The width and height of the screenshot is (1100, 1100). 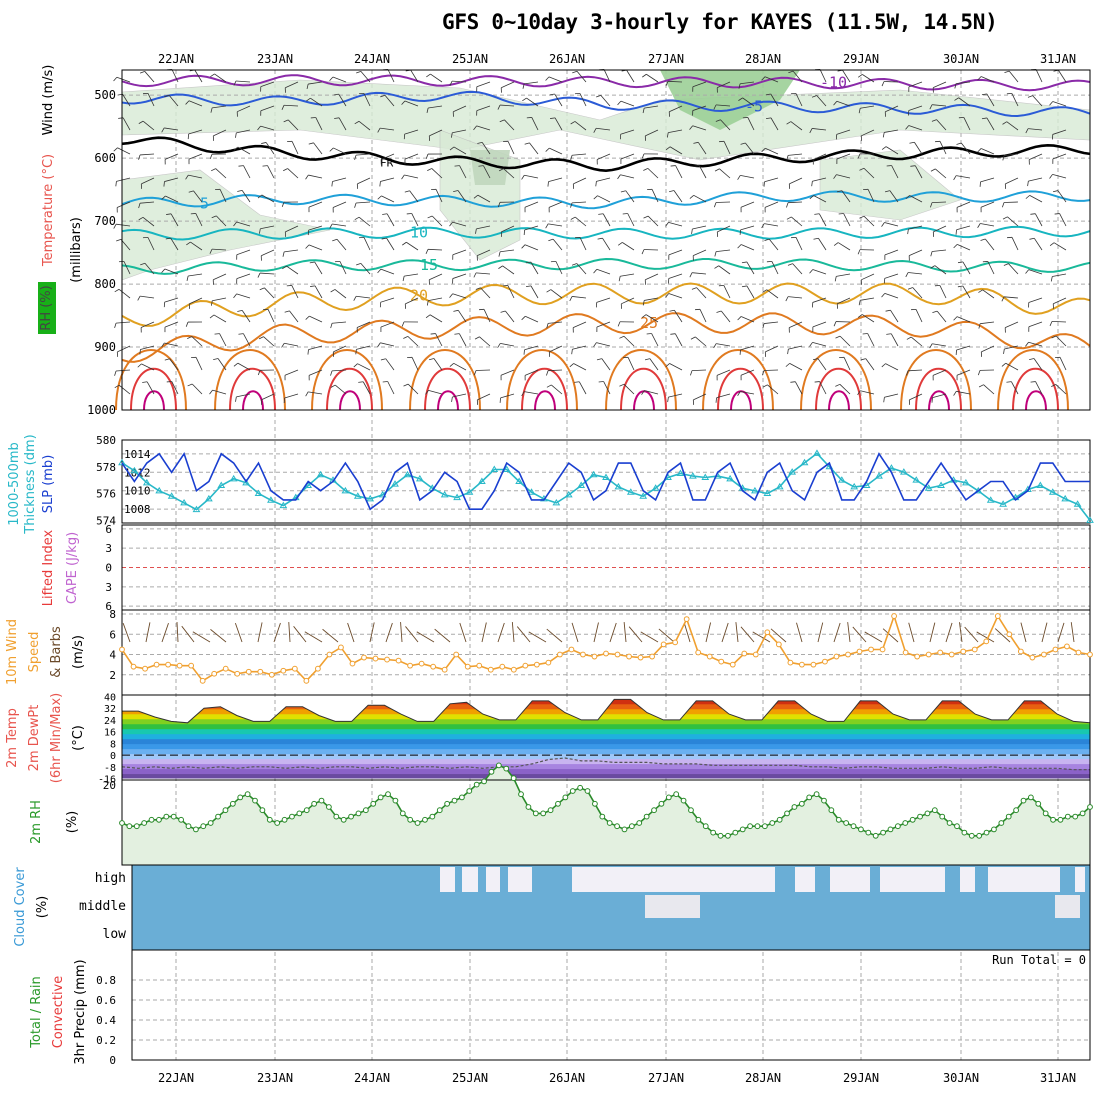 I want to click on temperature-label: Temperature (°C), so click(x=48, y=210).